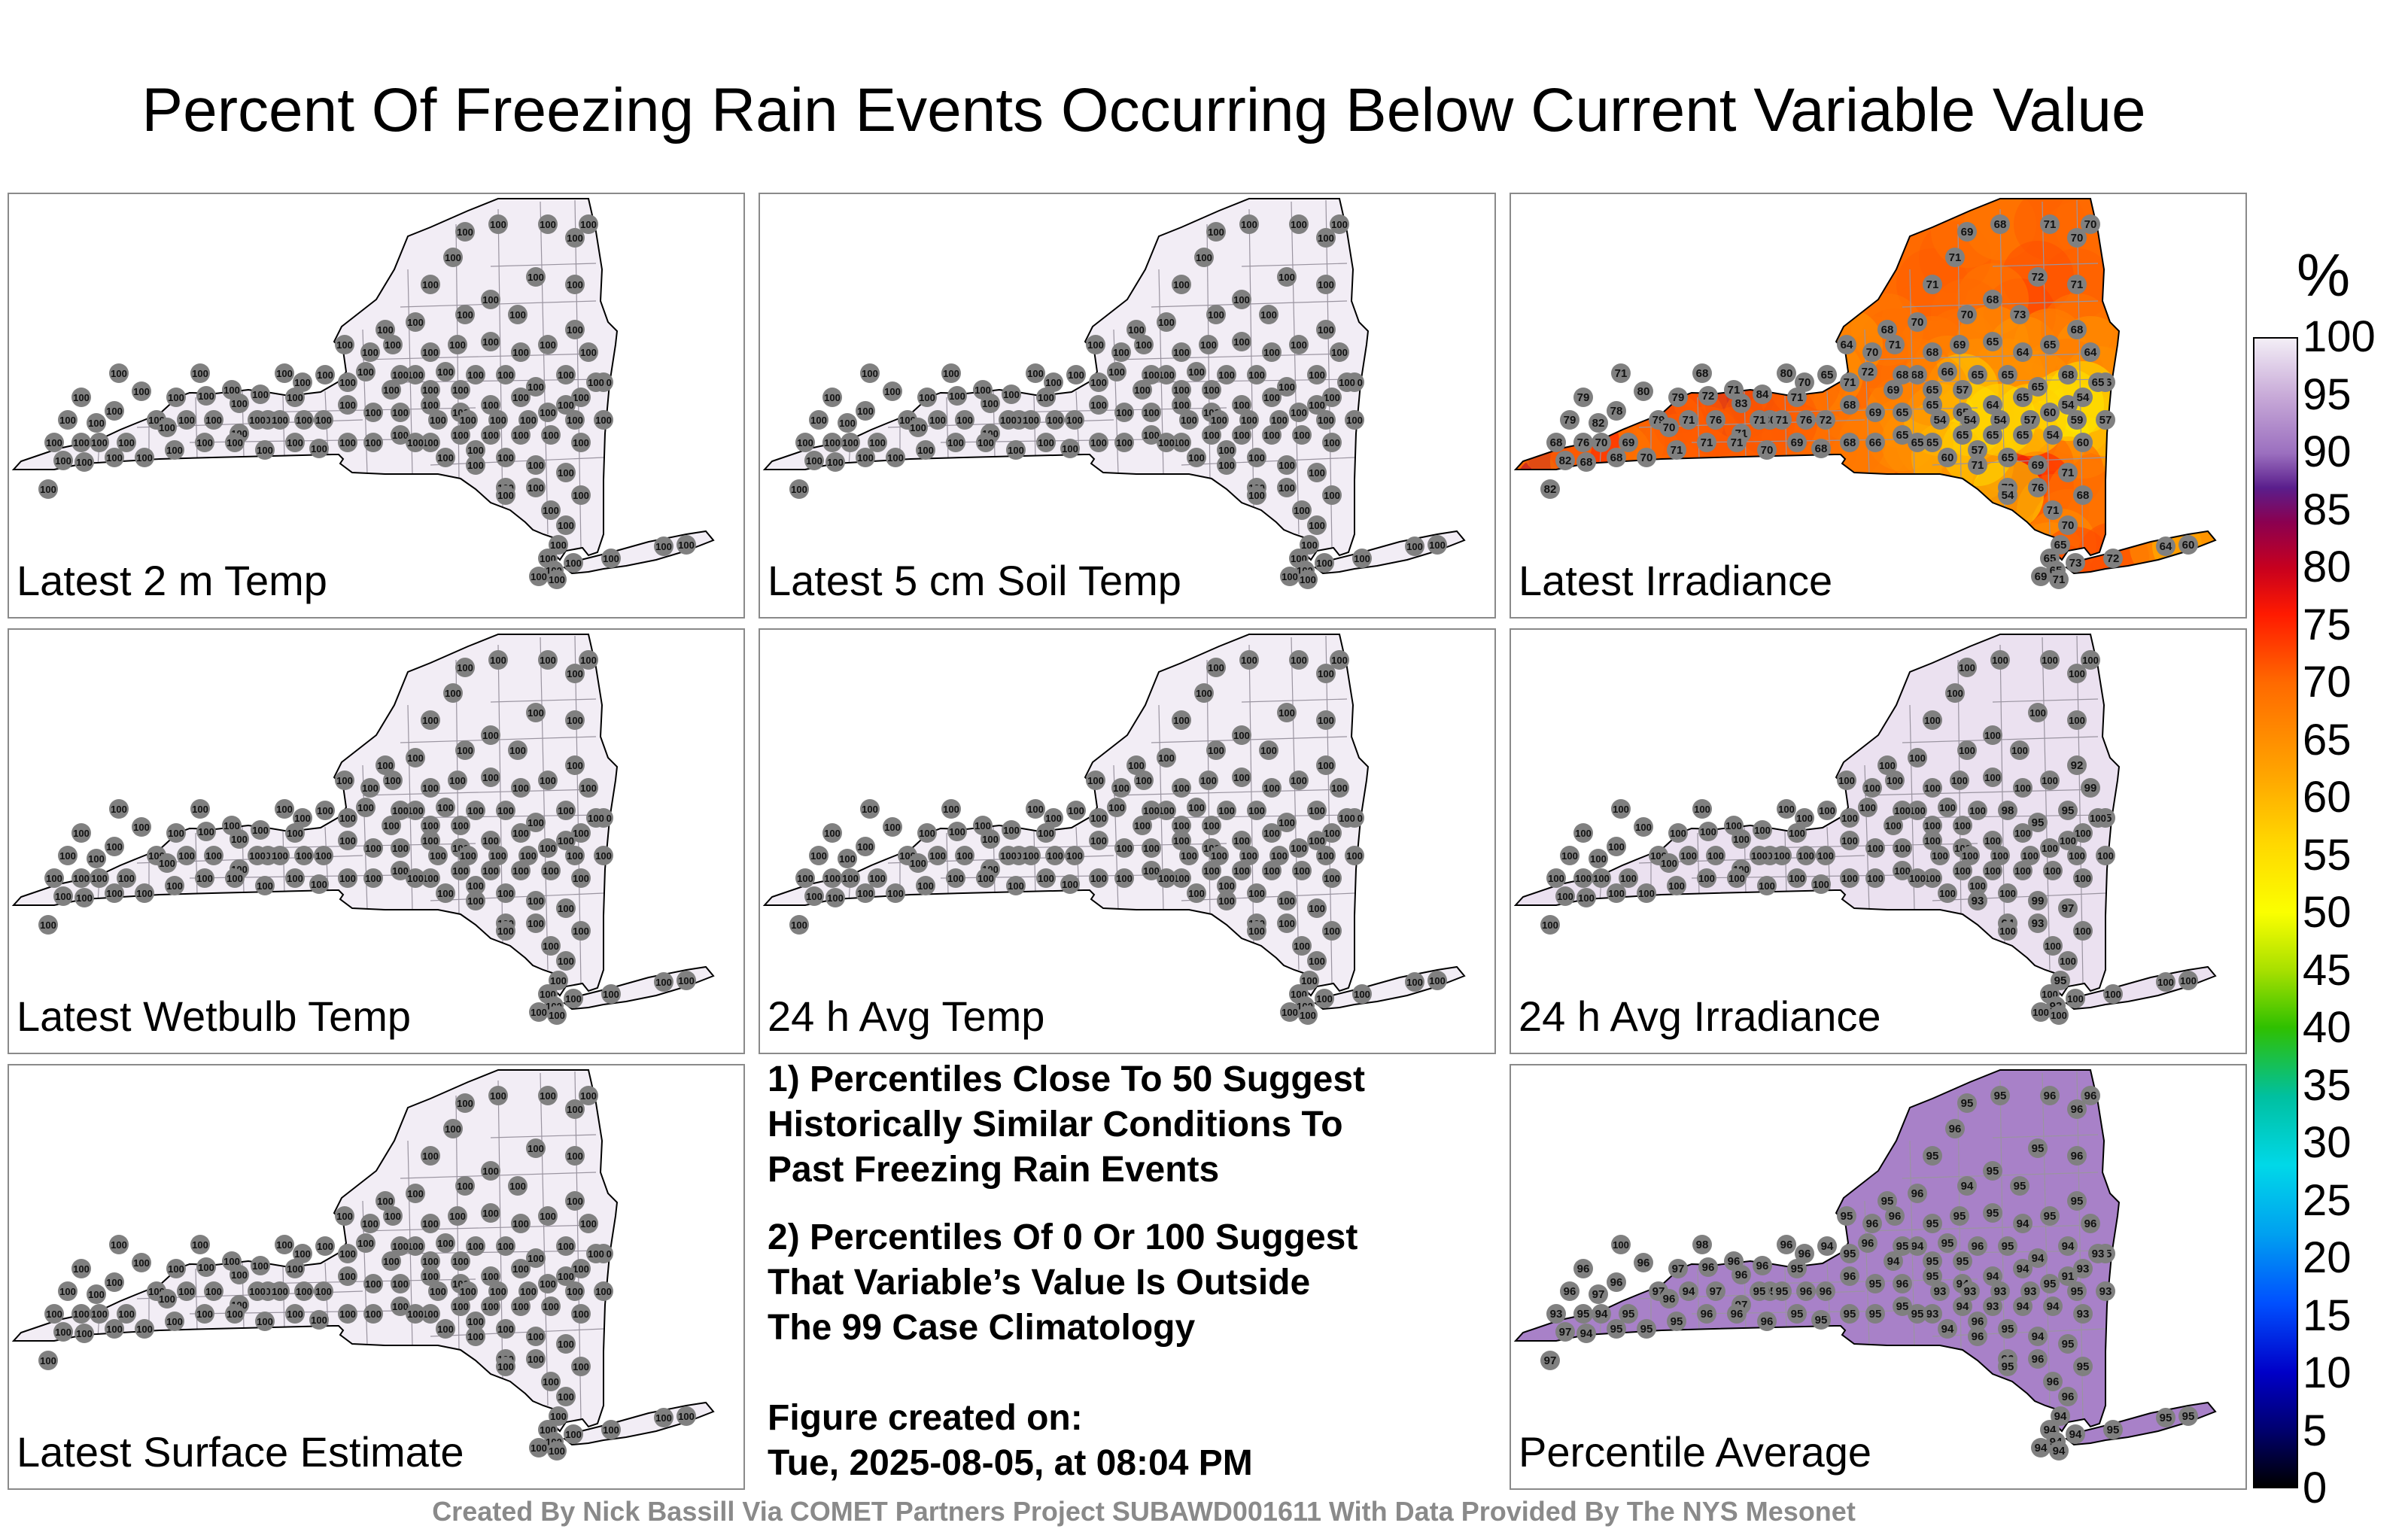 The width and height of the screenshot is (2408, 1535). I want to click on station-value: 64, so click(2090, 352).